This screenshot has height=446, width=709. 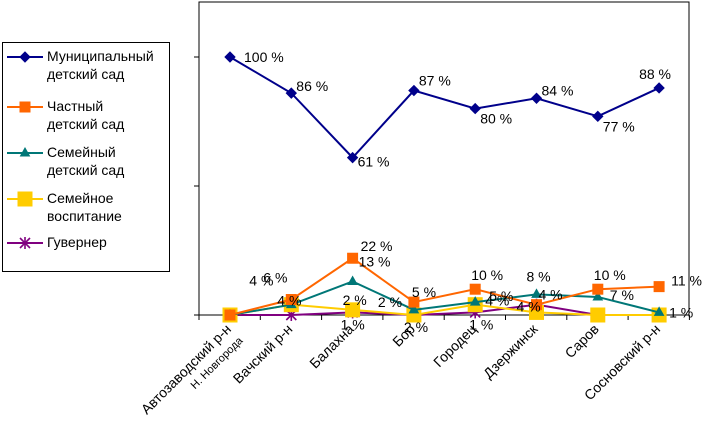 What do you see at coordinates (84, 207) in the screenshot?
I see `legend-label: Семейное воспитание` at bounding box center [84, 207].